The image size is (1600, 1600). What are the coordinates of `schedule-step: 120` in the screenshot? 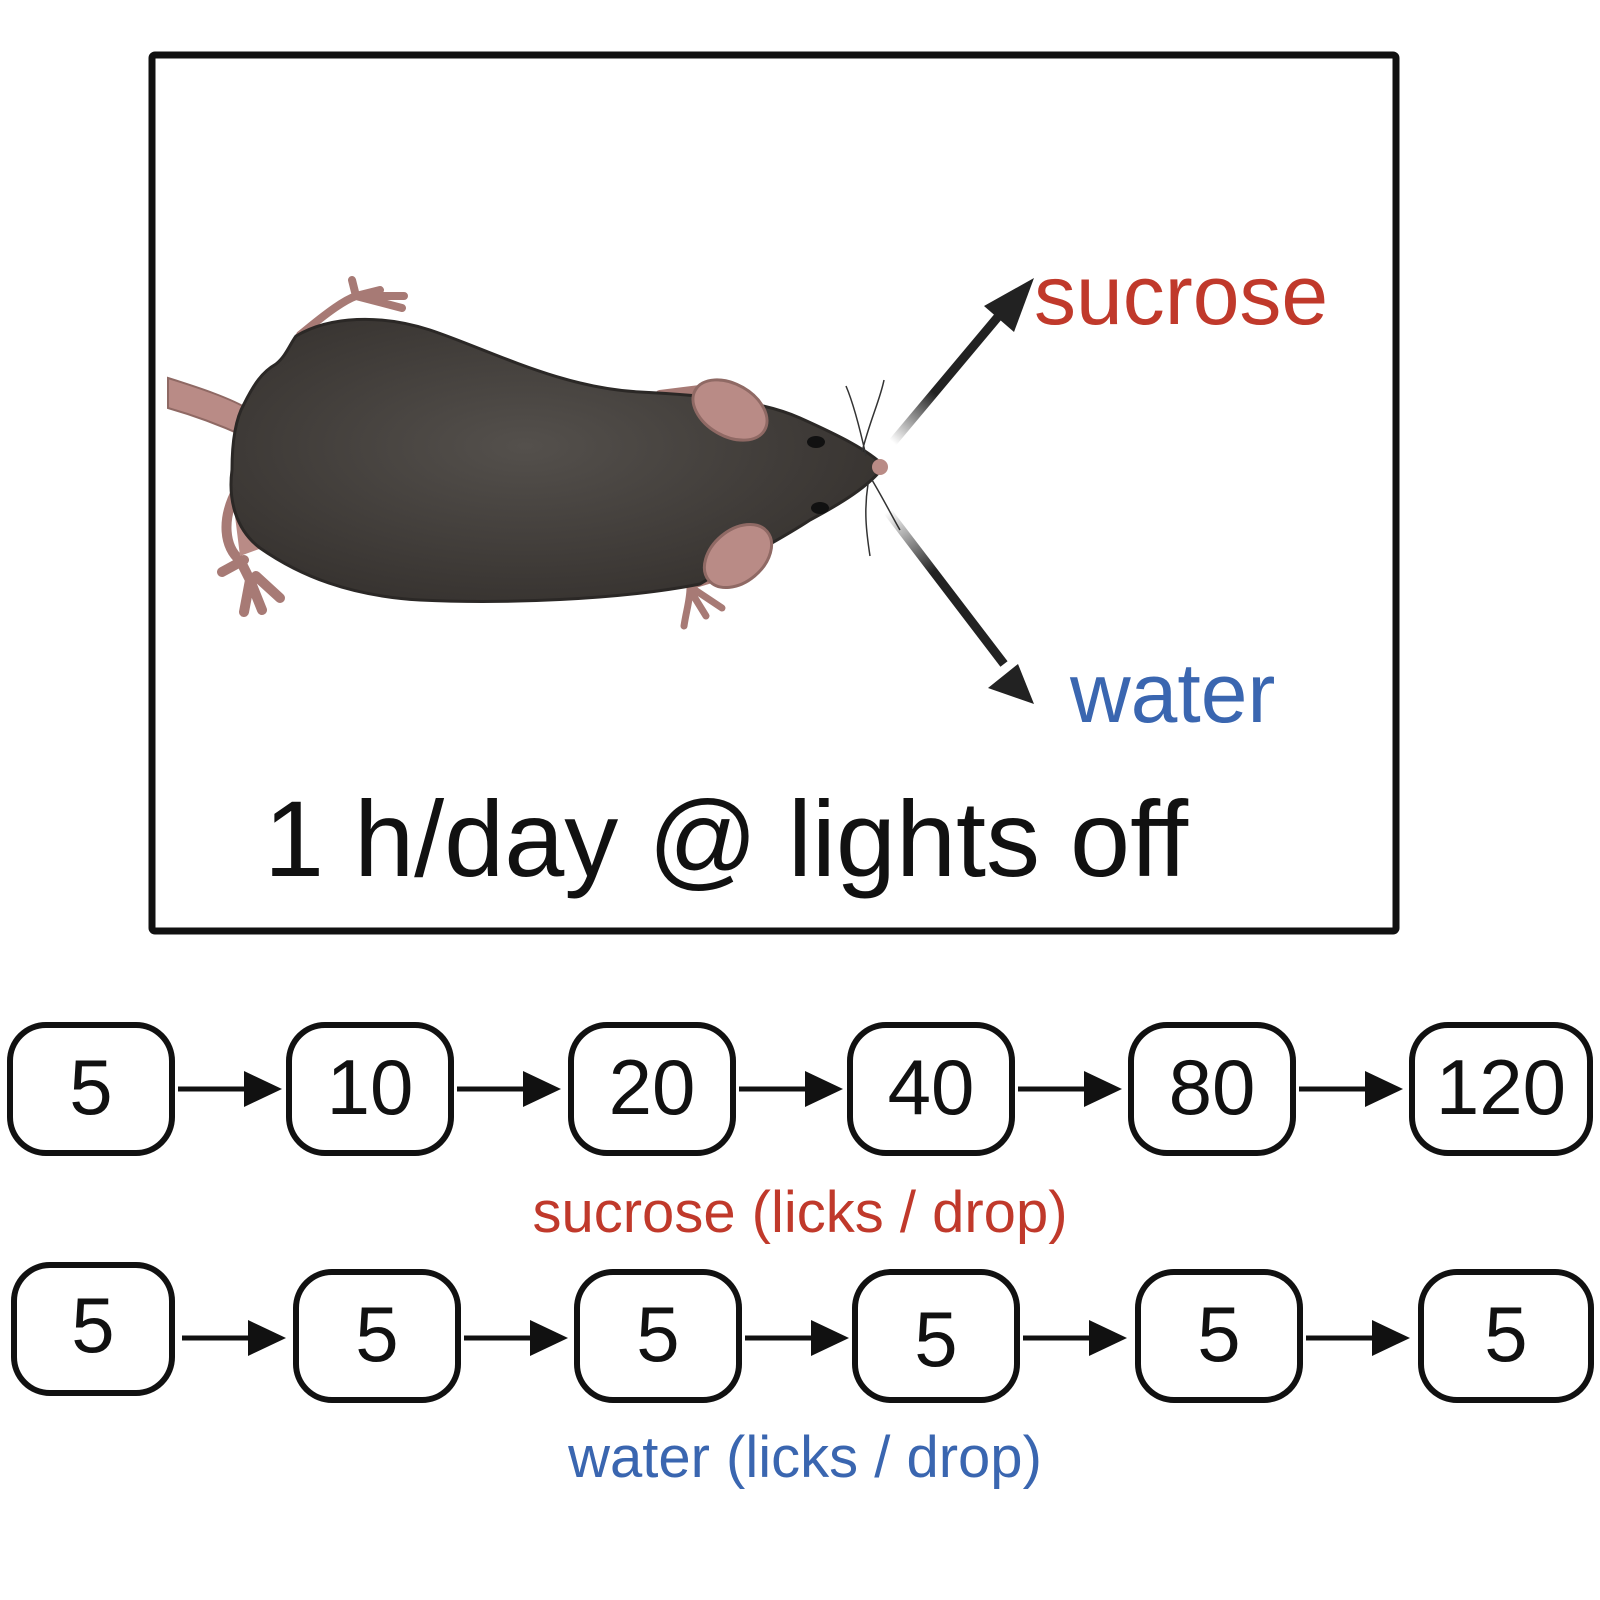 It's located at (1501, 1089).